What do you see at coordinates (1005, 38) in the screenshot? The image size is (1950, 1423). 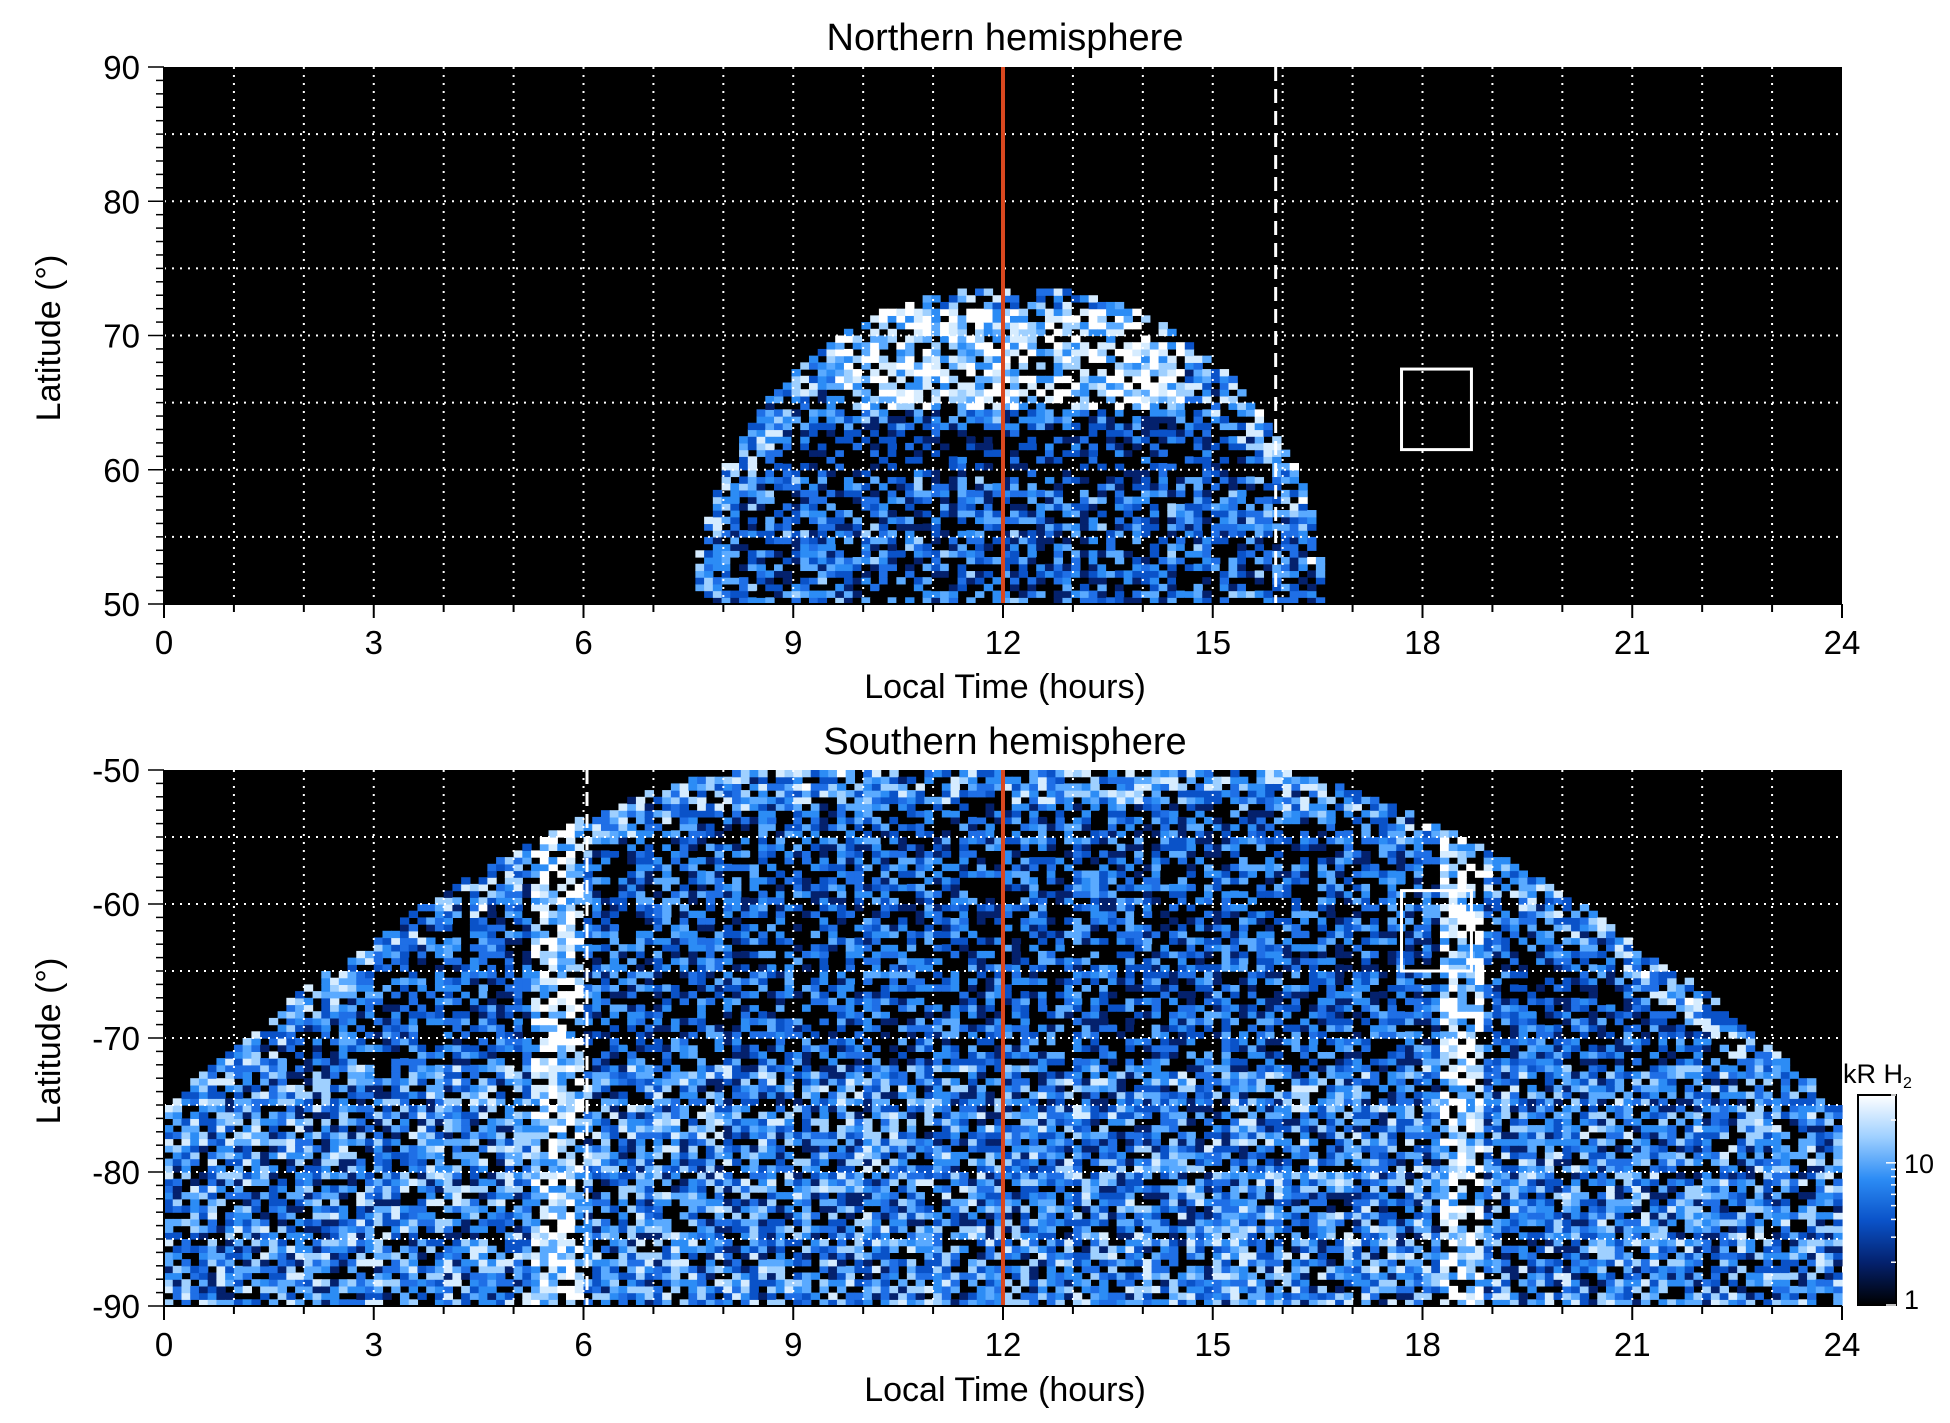 I see `northern-title: Northern hemisphere` at bounding box center [1005, 38].